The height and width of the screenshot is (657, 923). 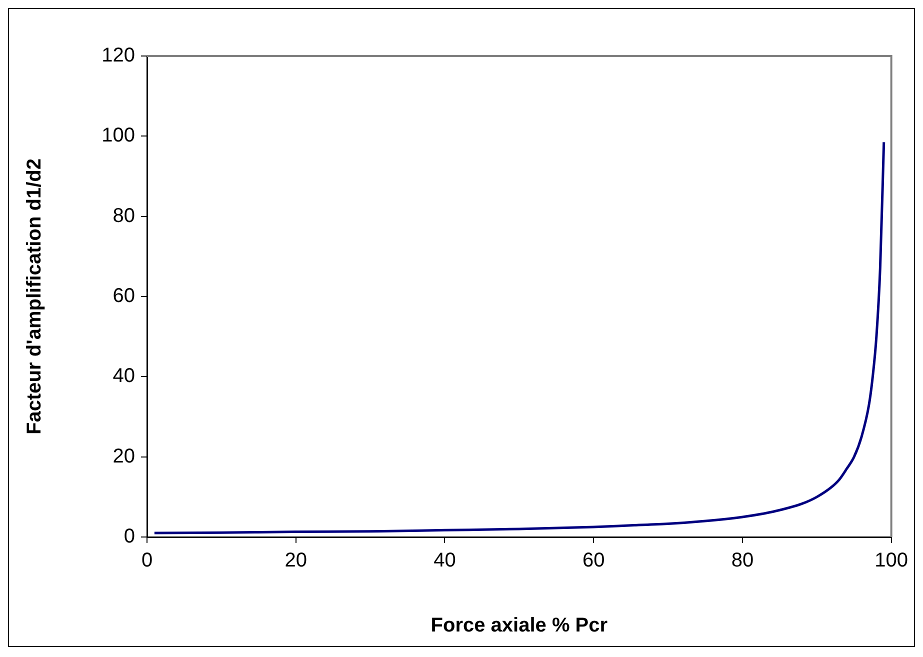 What do you see at coordinates (118, 135) in the screenshot?
I see `y-tick-label: 100` at bounding box center [118, 135].